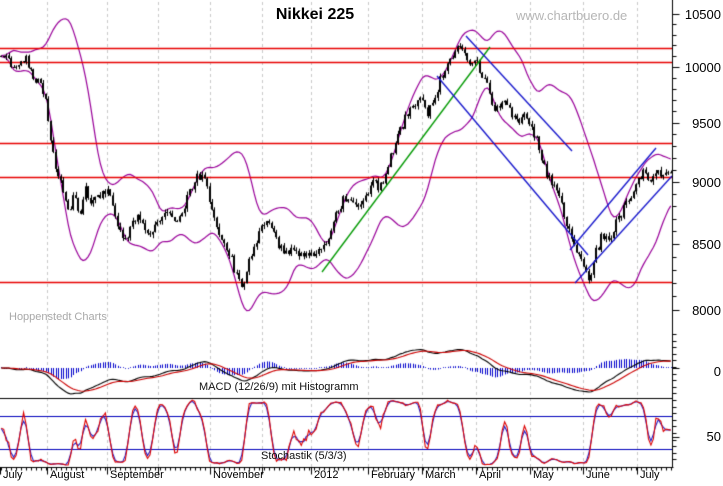 The image size is (723, 486). Describe the element at coordinates (315, 14) in the screenshot. I see `chart-title: Nikkei 225` at that location.